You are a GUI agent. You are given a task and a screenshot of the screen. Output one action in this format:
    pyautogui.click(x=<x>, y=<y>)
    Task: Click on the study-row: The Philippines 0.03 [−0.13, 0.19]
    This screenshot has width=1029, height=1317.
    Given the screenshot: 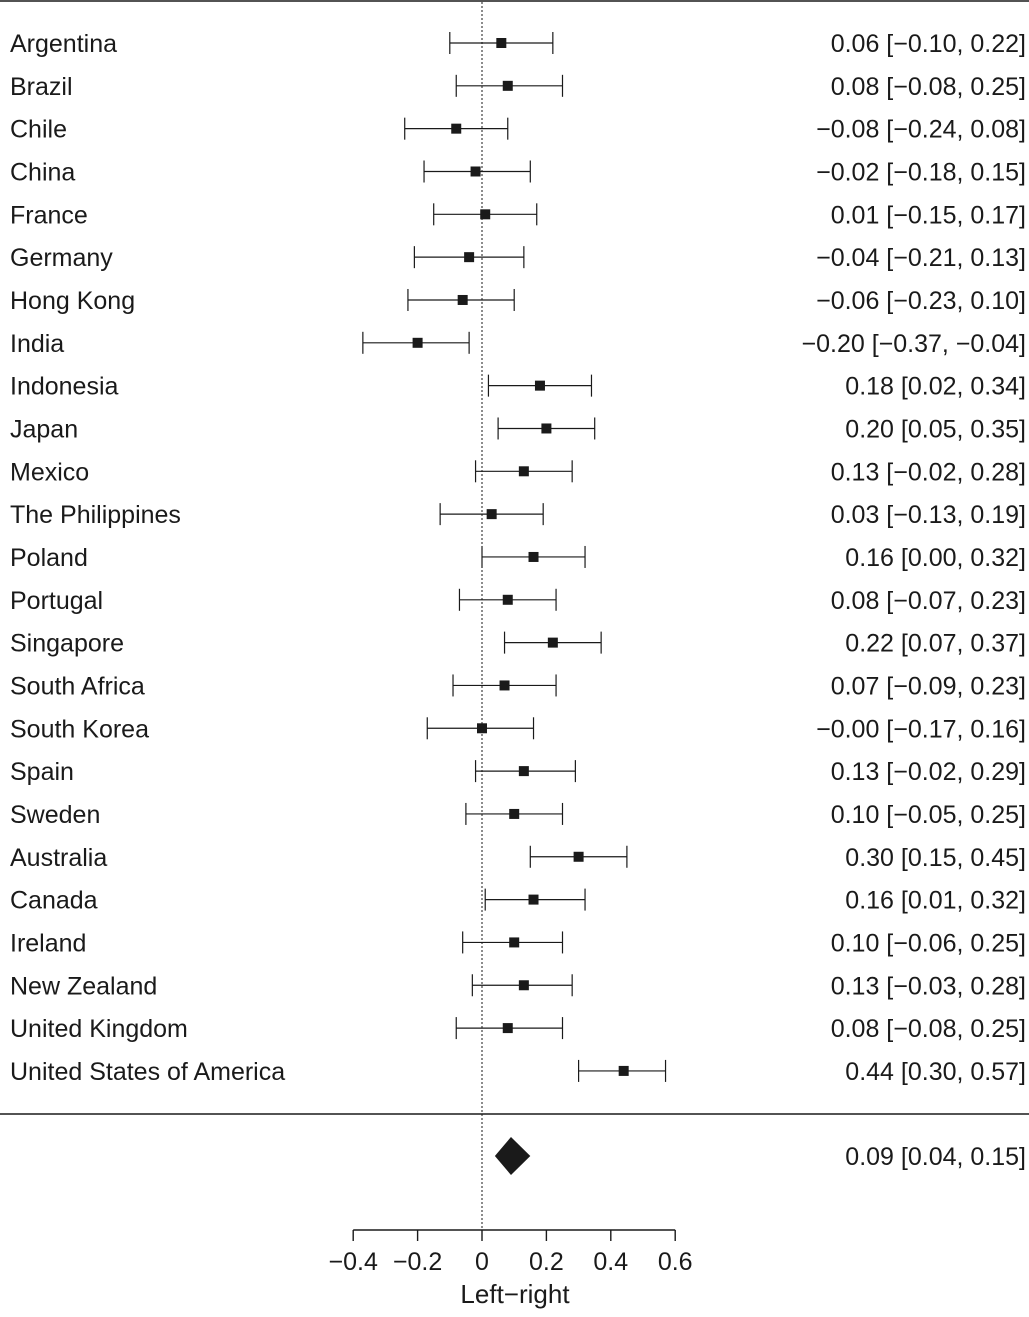 What is the action you would take?
    pyautogui.click(x=518, y=515)
    